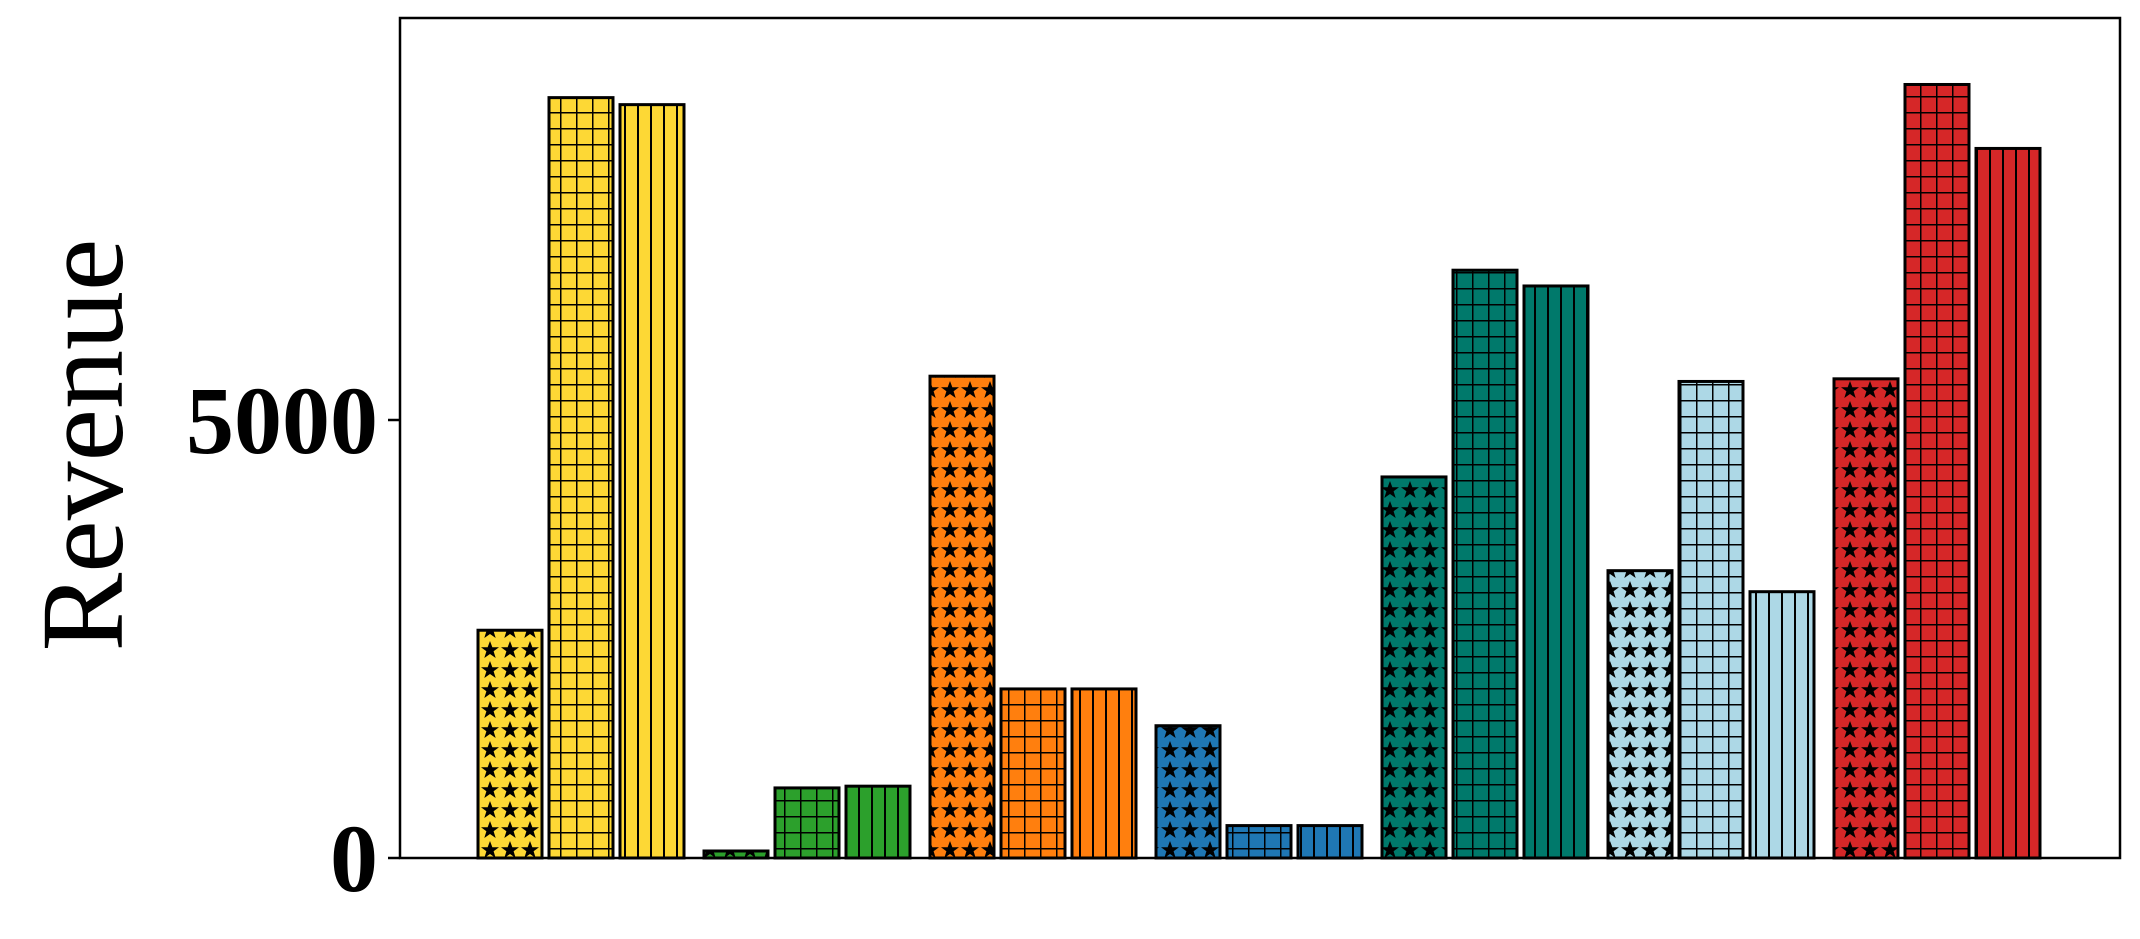 This screenshot has height=939, width=2140. Describe the element at coordinates (878, 822) in the screenshot. I see `bar-group-2-vertical-lines` at that location.